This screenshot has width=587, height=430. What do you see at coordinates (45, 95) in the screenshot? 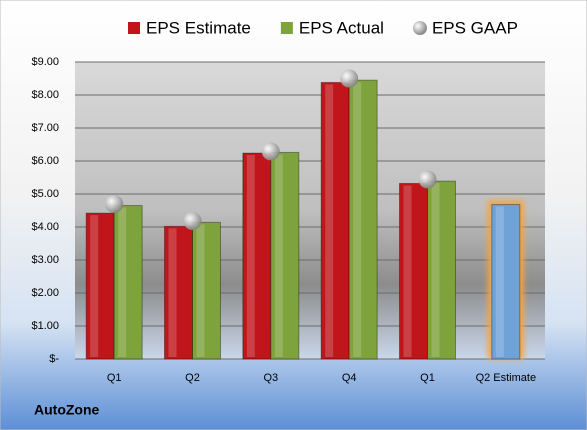
I see `y-tick-label: $8.00` at bounding box center [45, 95].